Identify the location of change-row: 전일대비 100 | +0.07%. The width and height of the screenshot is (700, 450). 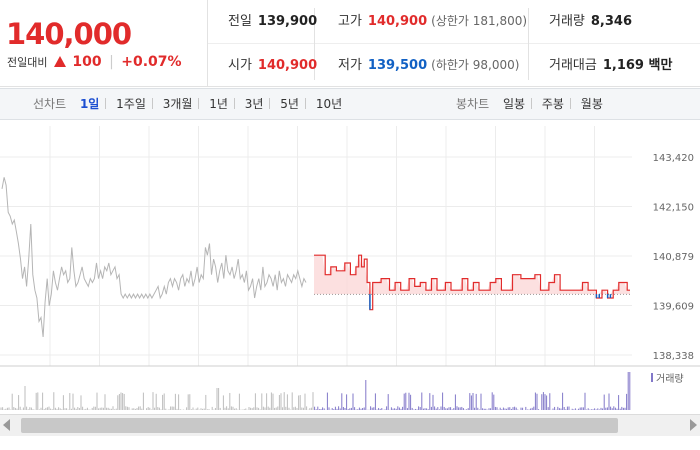
(94, 62).